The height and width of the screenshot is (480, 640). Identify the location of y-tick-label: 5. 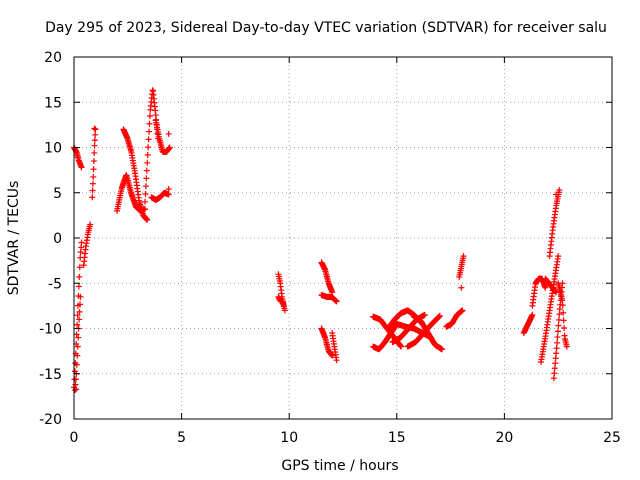
(57, 194).